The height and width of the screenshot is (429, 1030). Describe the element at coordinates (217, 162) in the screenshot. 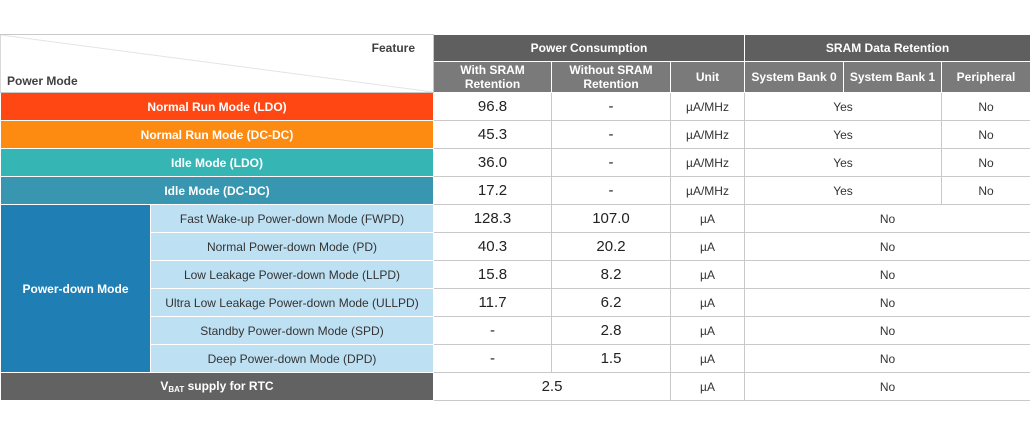

I see `mode-name-cell: Idle Mode (LDO)` at that location.